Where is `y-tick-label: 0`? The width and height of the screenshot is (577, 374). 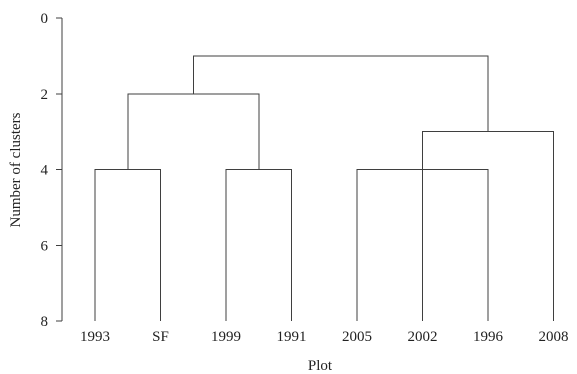 y-tick-label: 0 is located at coordinates (45, 19).